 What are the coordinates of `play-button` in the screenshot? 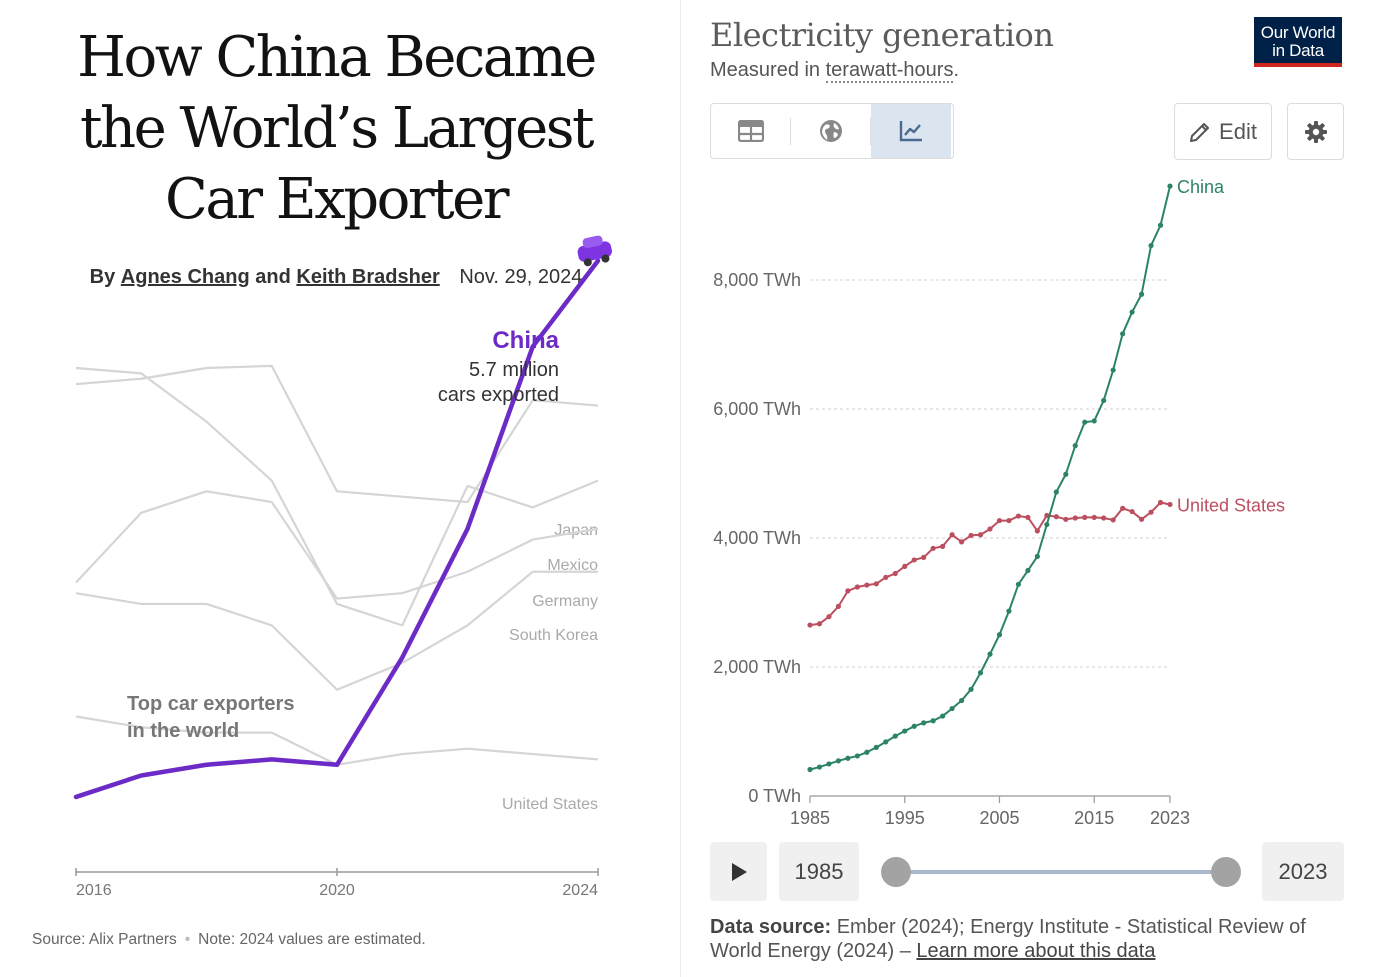 It's located at (738, 871).